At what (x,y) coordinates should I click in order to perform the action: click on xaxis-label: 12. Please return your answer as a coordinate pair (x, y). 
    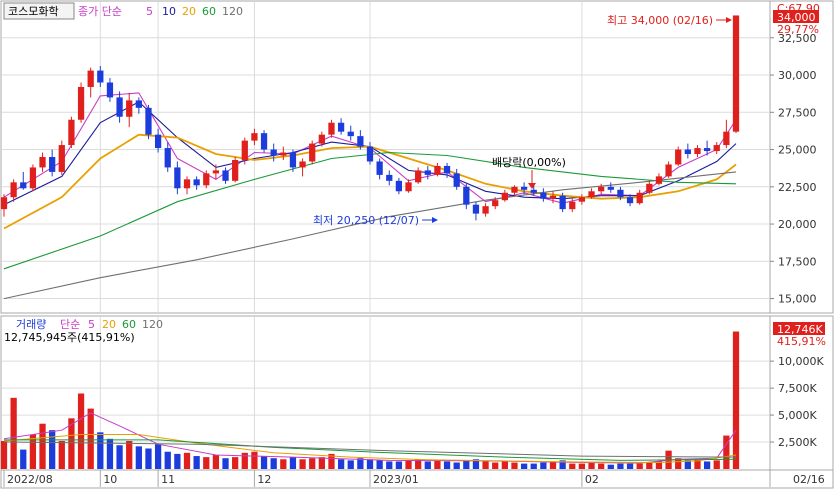
    Looking at the image, I should click on (264, 479).